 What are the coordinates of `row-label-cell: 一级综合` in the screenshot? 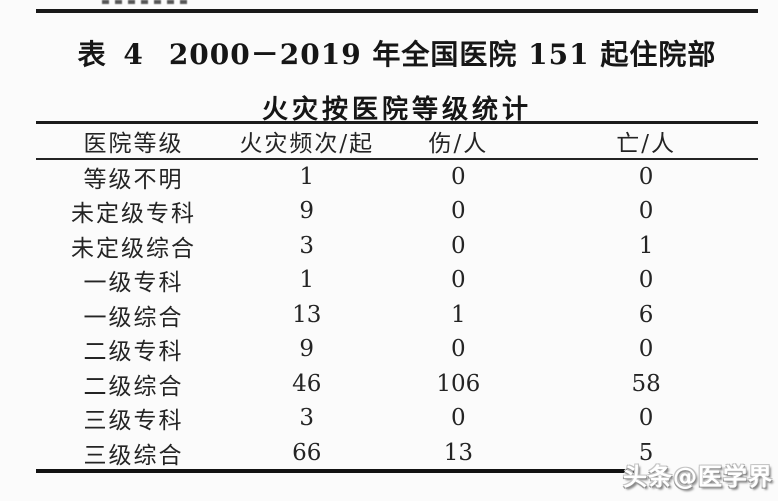 It's located at (133, 317).